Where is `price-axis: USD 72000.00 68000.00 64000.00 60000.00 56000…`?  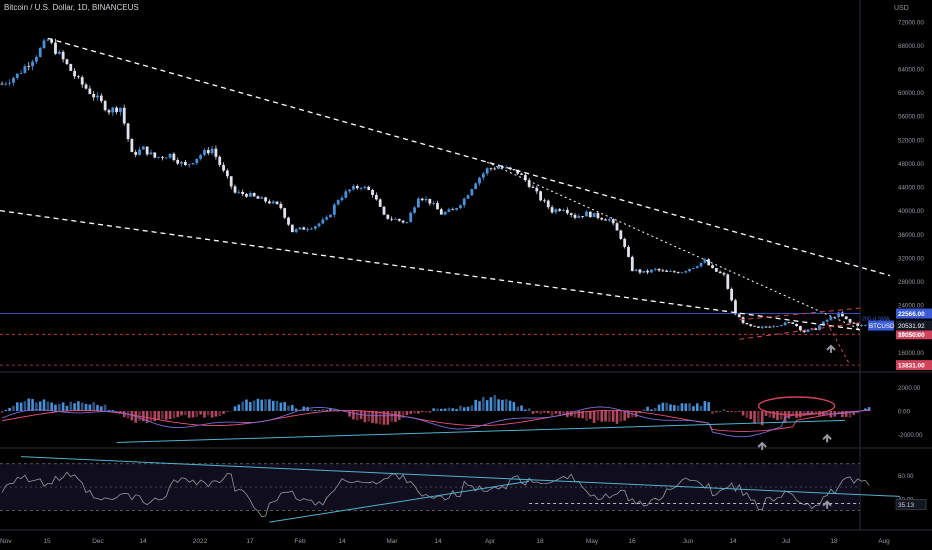
price-axis: USD 72000.00 68000.00 64000.00 60000.00 56000… is located at coordinates (897, 257).